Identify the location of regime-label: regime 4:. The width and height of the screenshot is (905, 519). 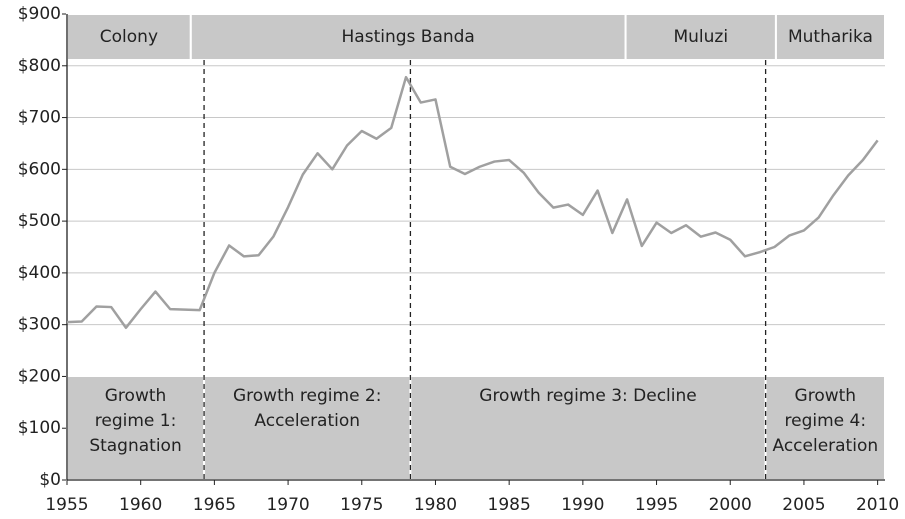
(826, 421).